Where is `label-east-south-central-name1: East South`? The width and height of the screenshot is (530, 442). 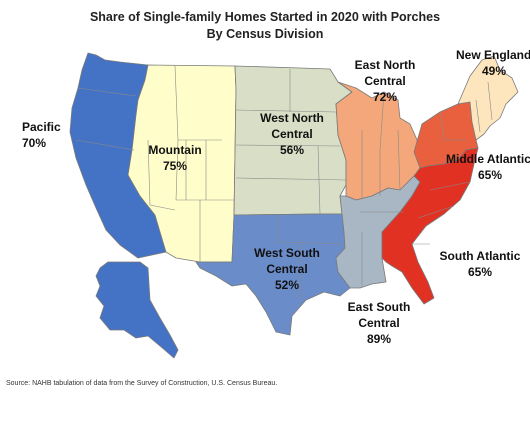 label-east-south-central-name1: East South is located at coordinates (379, 307).